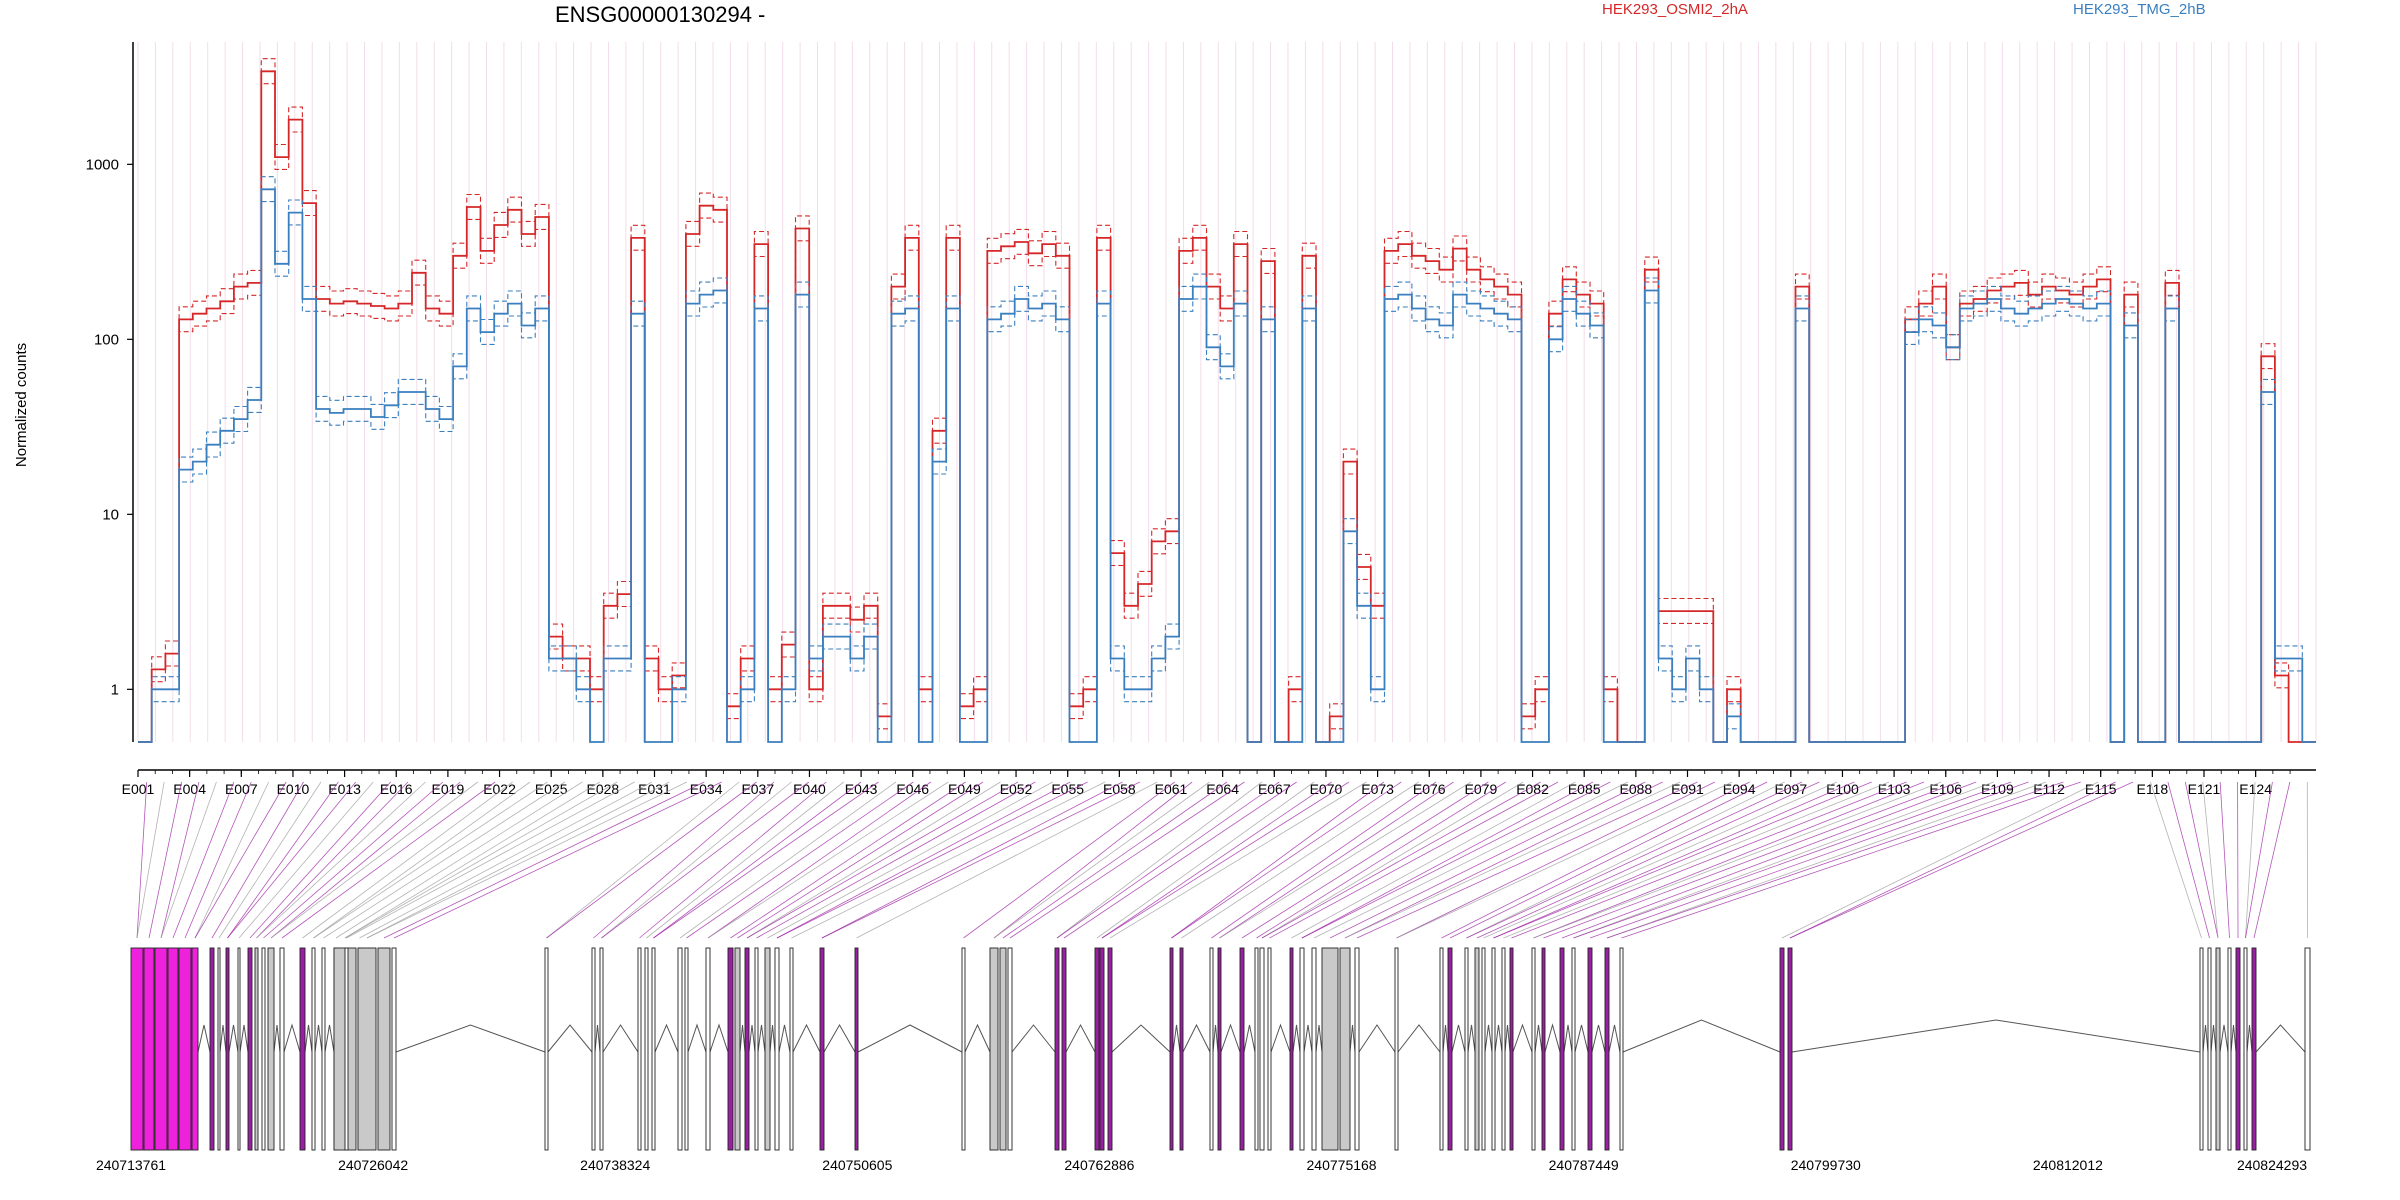 This screenshot has width=2400, height=1200. What do you see at coordinates (1584, 1165) in the screenshot?
I see `genomic-coordinate: 240787449` at bounding box center [1584, 1165].